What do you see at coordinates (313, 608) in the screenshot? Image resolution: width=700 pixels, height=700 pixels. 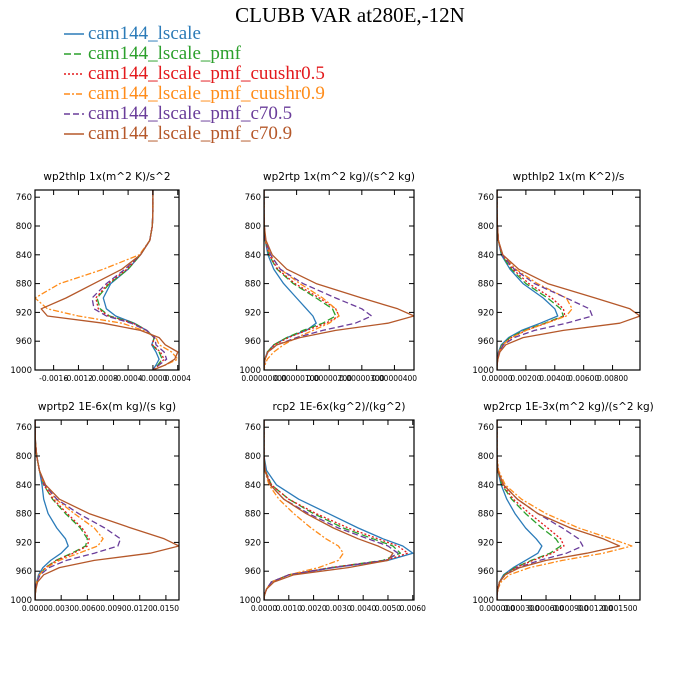 I see `x-tick-label: 0.0020` at bounding box center [313, 608].